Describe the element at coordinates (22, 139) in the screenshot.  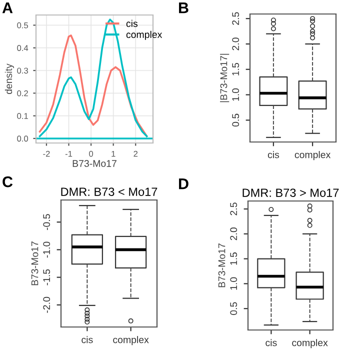
I see `y-tick-label: 0.0` at that location.